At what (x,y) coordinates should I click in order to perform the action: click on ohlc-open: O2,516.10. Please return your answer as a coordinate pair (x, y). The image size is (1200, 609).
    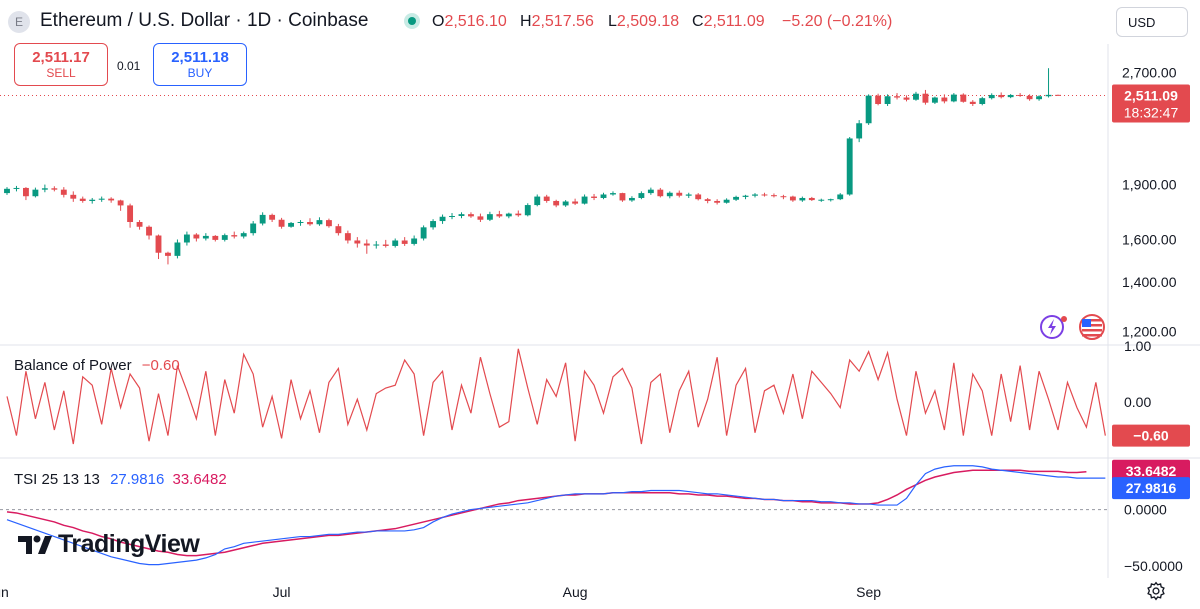
    Looking at the image, I should click on (469, 22).